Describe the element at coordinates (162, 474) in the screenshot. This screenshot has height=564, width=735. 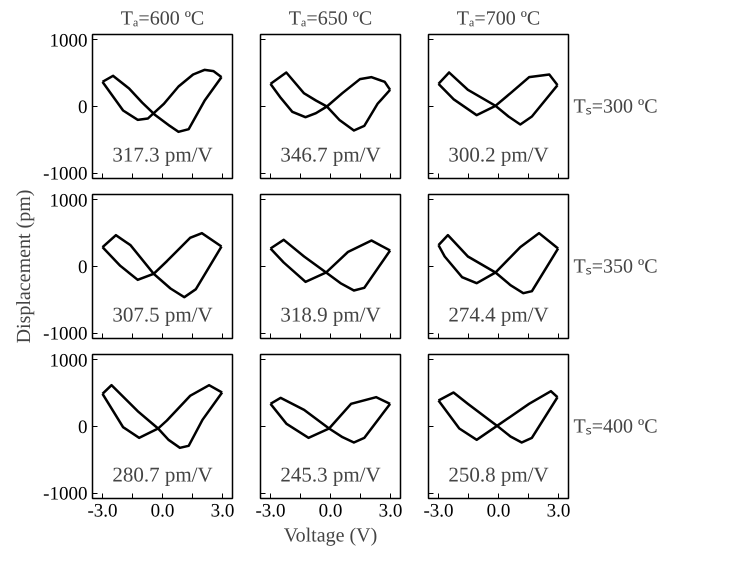
I see `annotation: 280.7 pm/V` at that location.